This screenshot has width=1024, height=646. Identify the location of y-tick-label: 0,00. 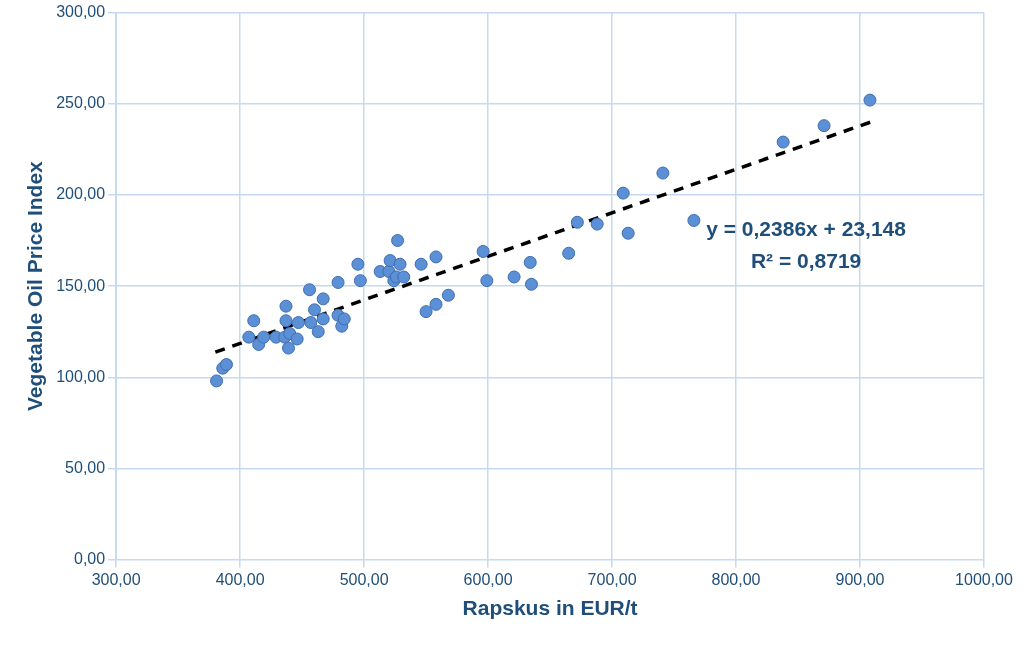
(90, 559).